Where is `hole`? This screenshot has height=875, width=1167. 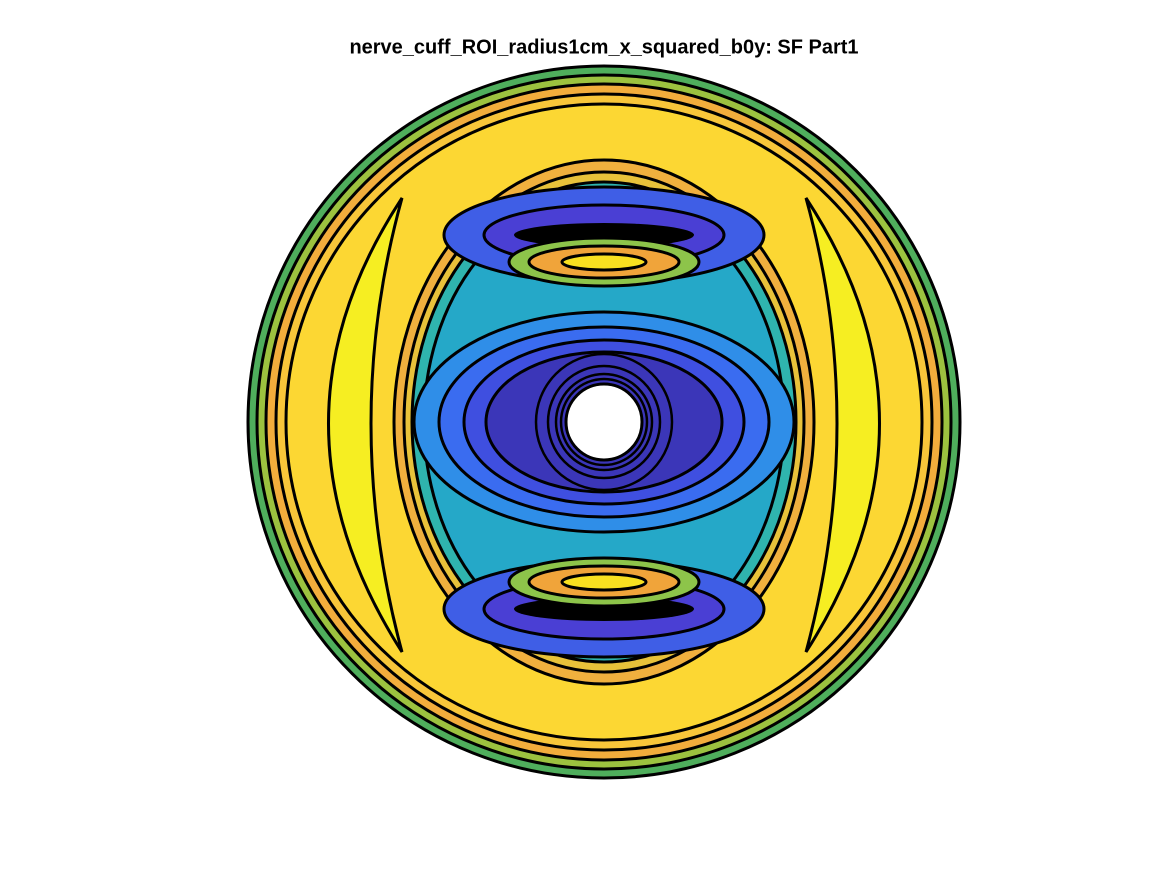
hole is located at coordinates (604, 422).